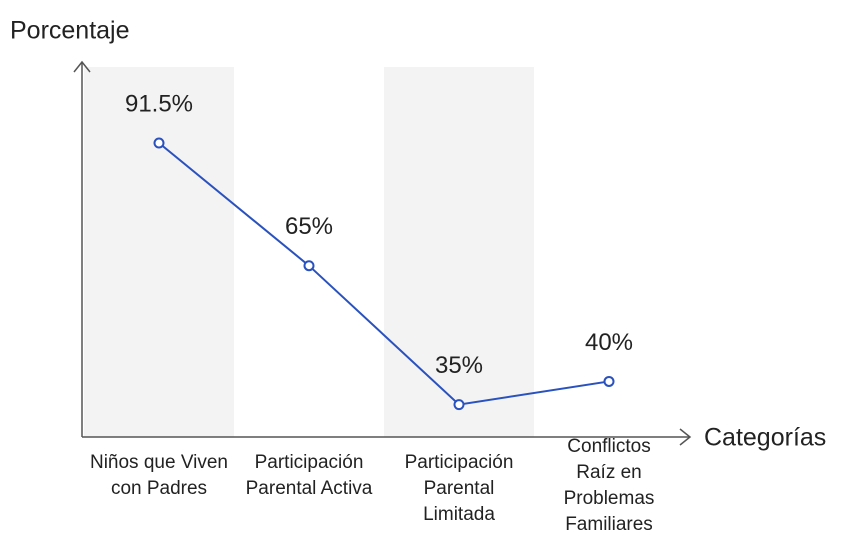 Image resolution: width=855 pixels, height=538 pixels. I want to click on y-axis-arrow, so click(82, 66).